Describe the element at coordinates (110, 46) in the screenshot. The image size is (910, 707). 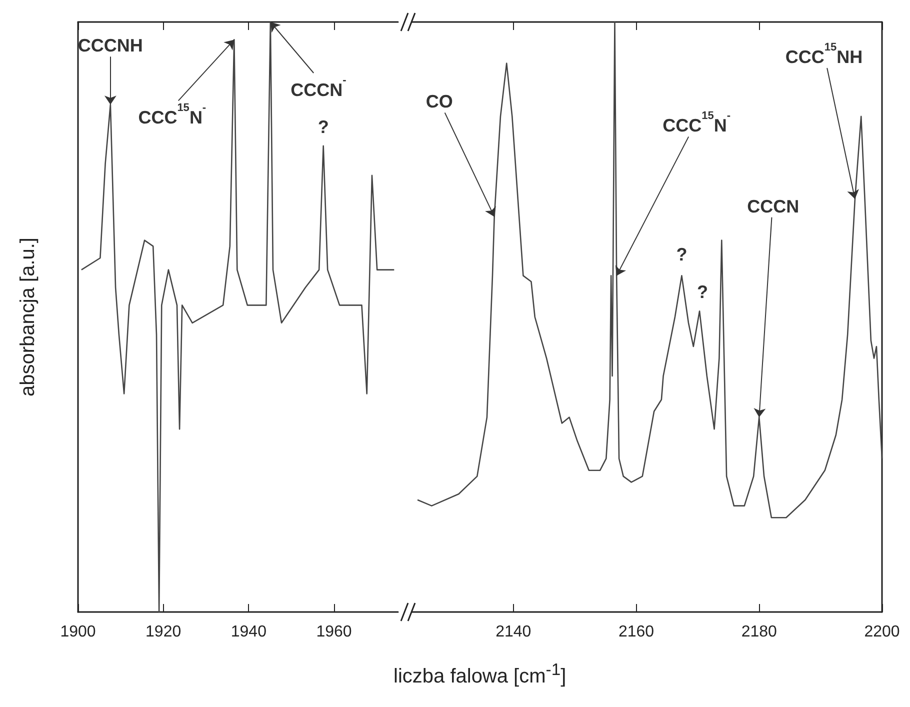
I see `annotation: CCCNH` at that location.